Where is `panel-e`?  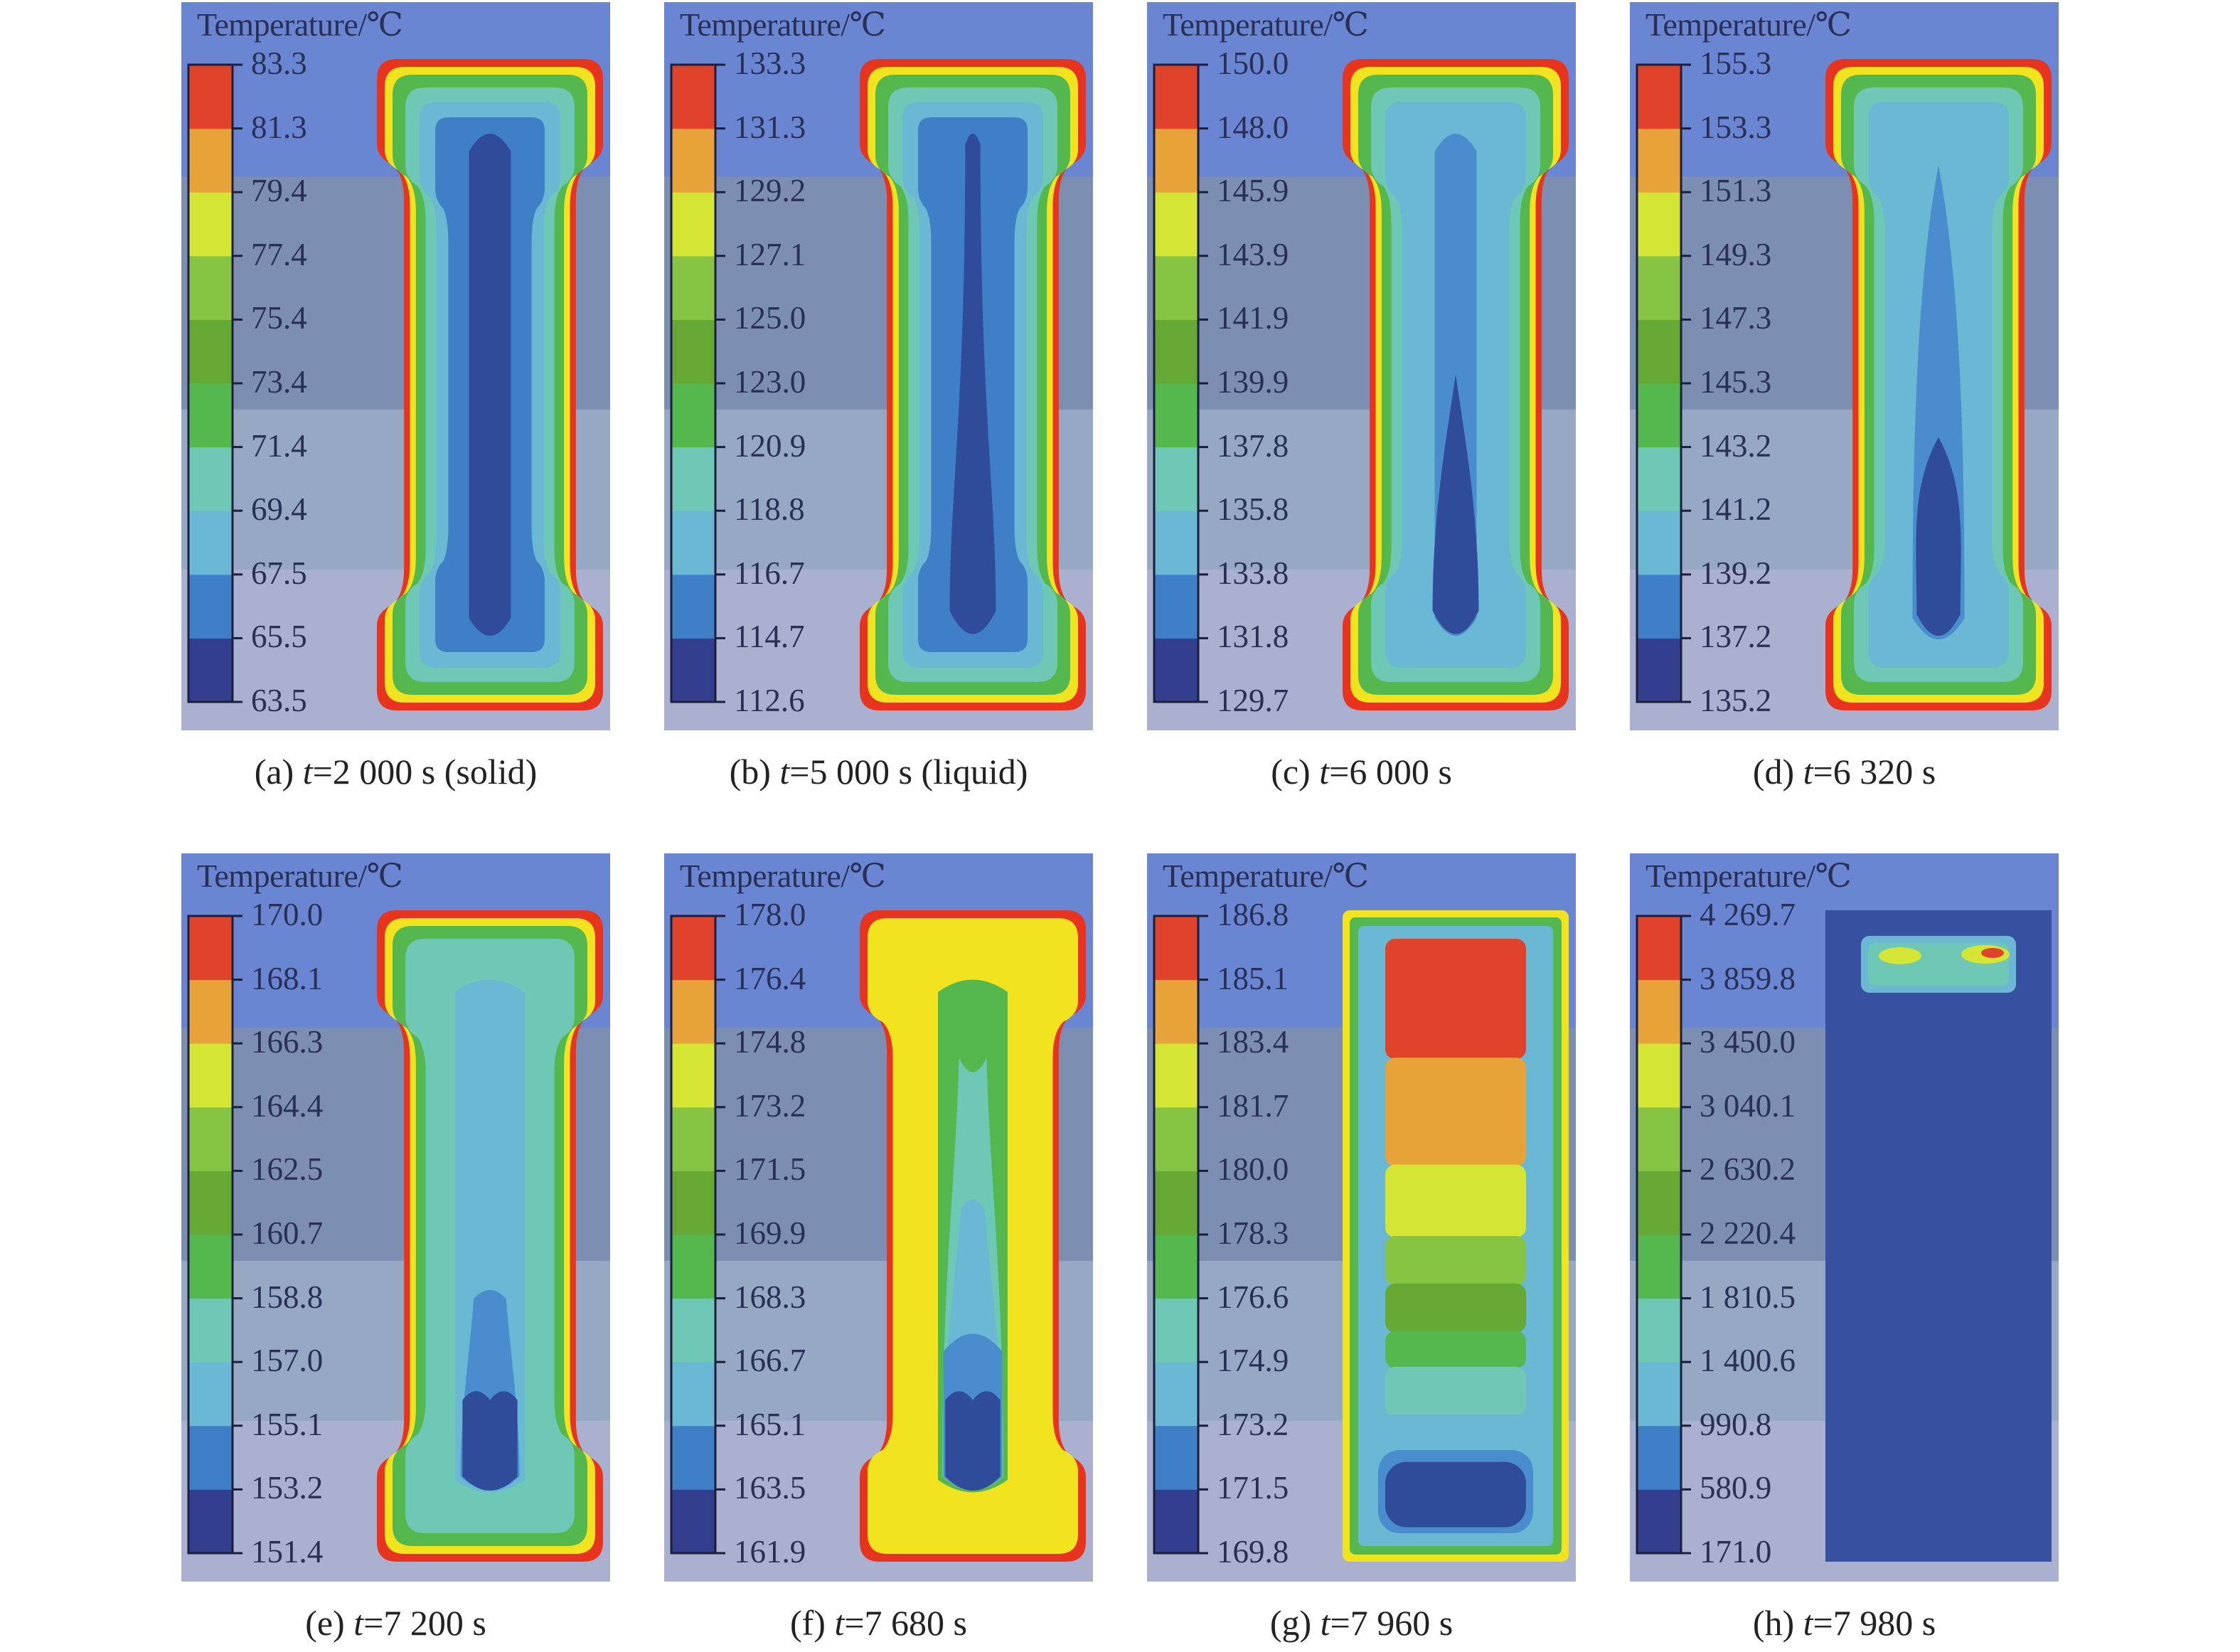
panel-e is located at coordinates (395, 1217).